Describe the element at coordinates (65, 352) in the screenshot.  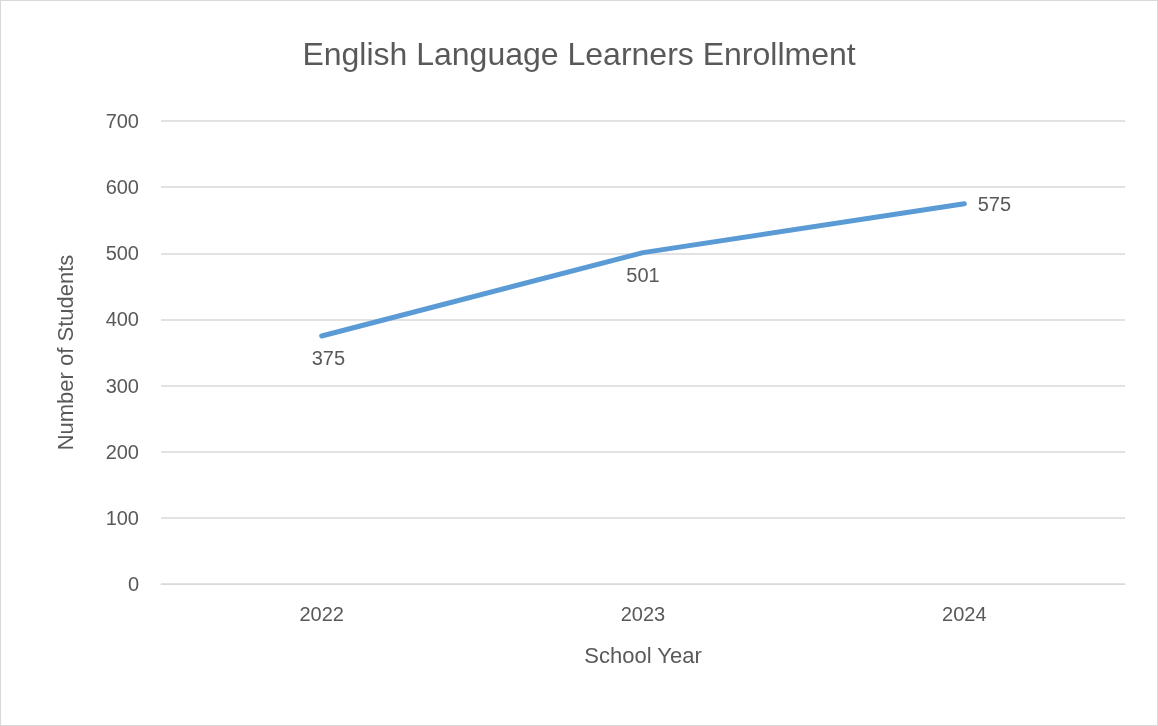
I see `y-axis-title: Number of Students` at that location.